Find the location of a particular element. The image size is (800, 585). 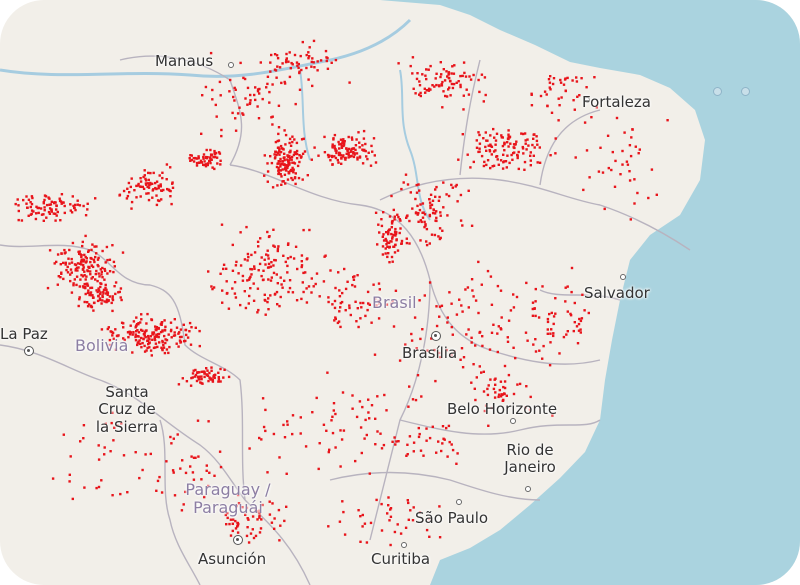

asuncion-marker is located at coordinates (238, 540).